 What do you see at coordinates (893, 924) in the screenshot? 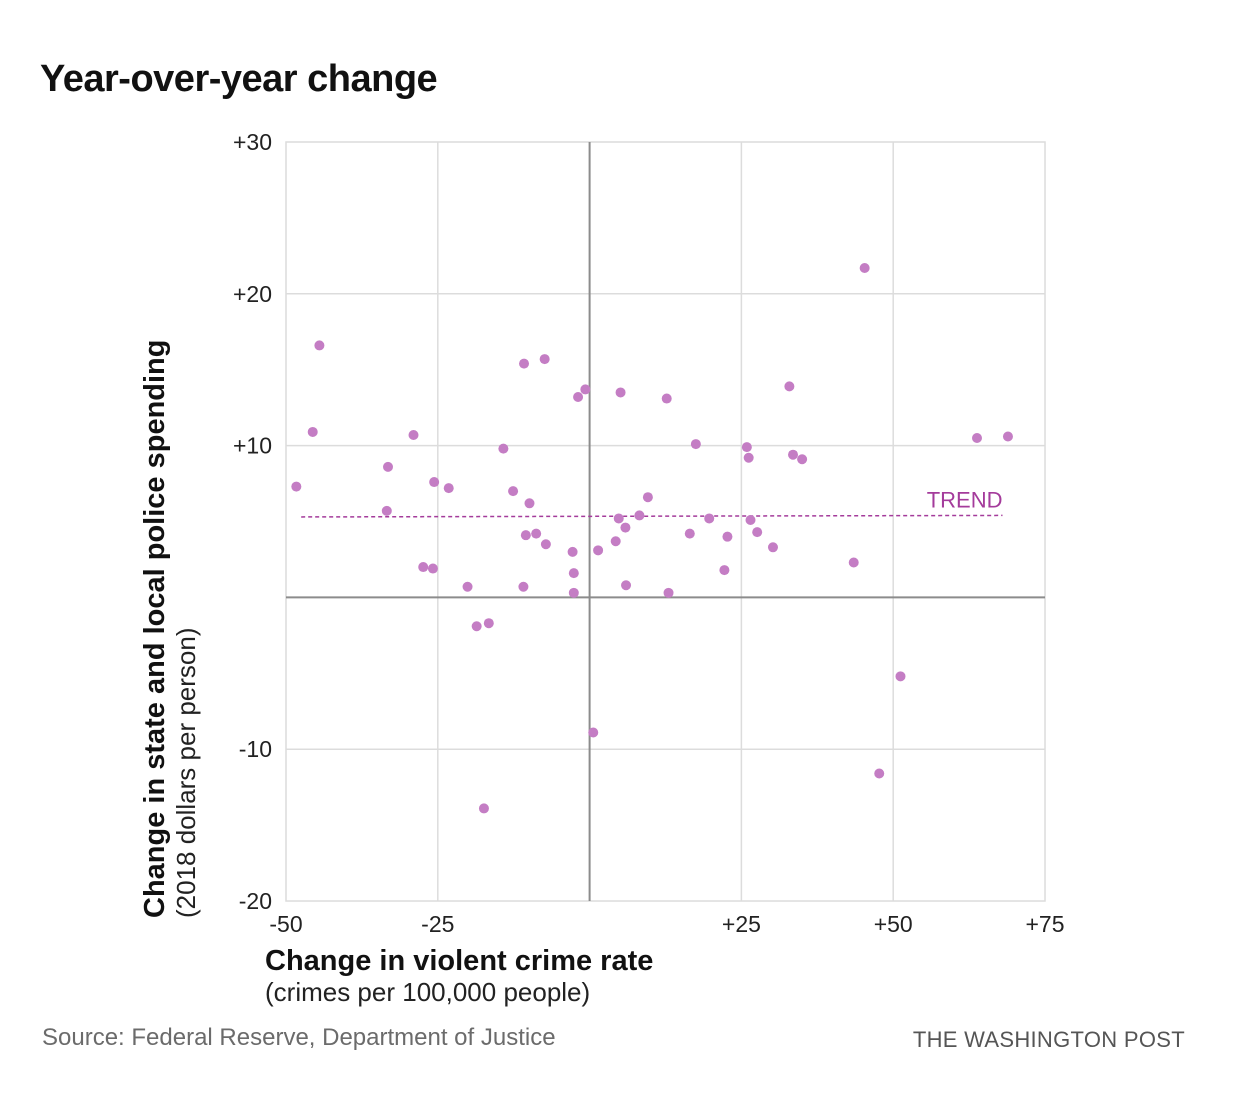
I see `x-tick-label: +50` at bounding box center [893, 924].